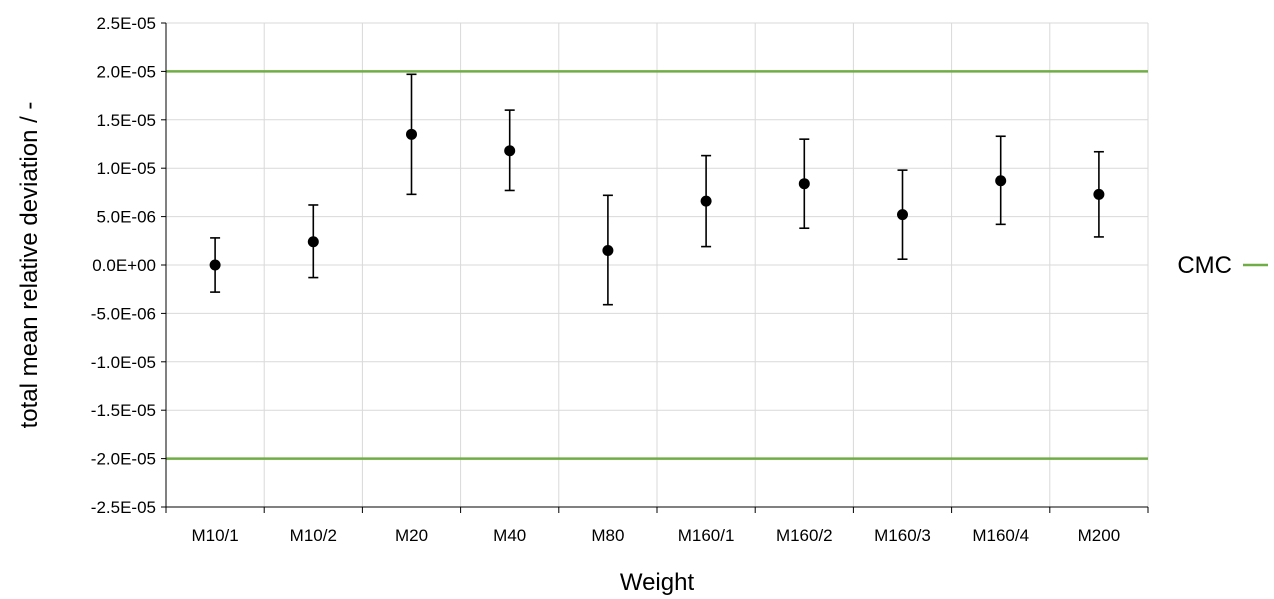 The height and width of the screenshot is (599, 1274). I want to click on y-axis-title: total mean relative deviation / -, so click(29, 265).